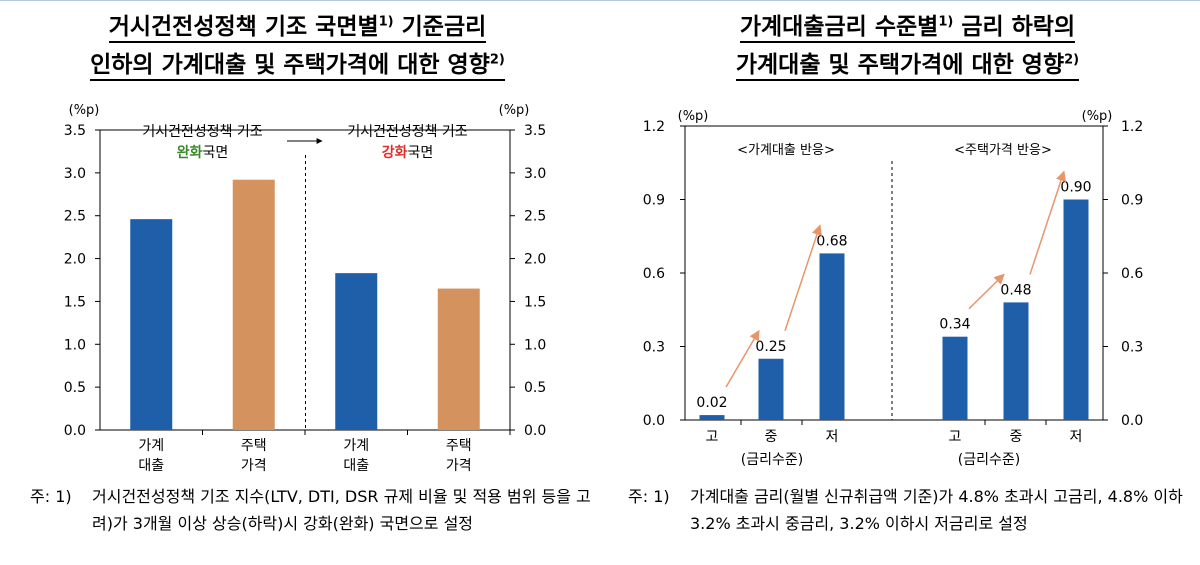  What do you see at coordinates (1072, 60) in the screenshot?
I see `right-title-sup2: 2)` at bounding box center [1072, 60].